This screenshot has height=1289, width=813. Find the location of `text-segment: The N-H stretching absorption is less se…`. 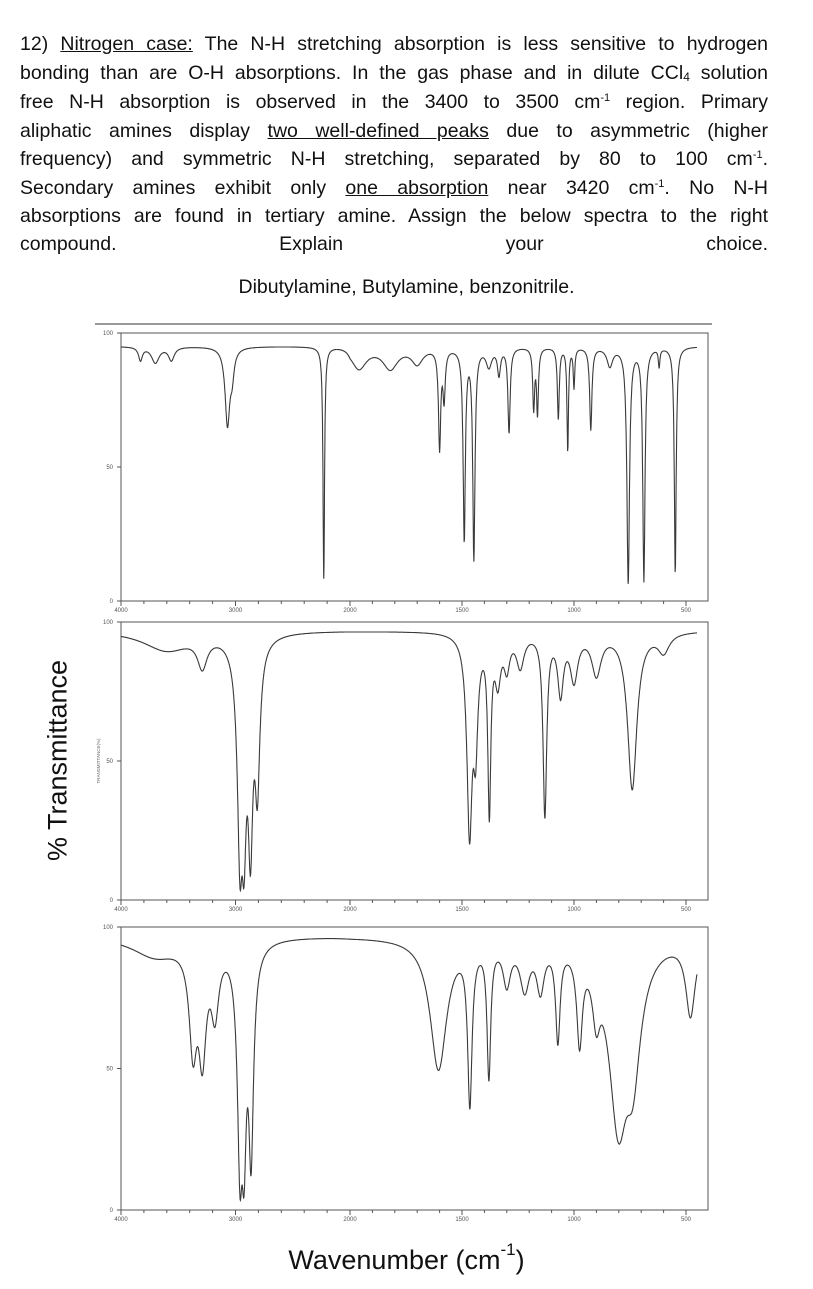

text-segment: The N-H stretching absorption is less se… is located at coordinates (480, 44).